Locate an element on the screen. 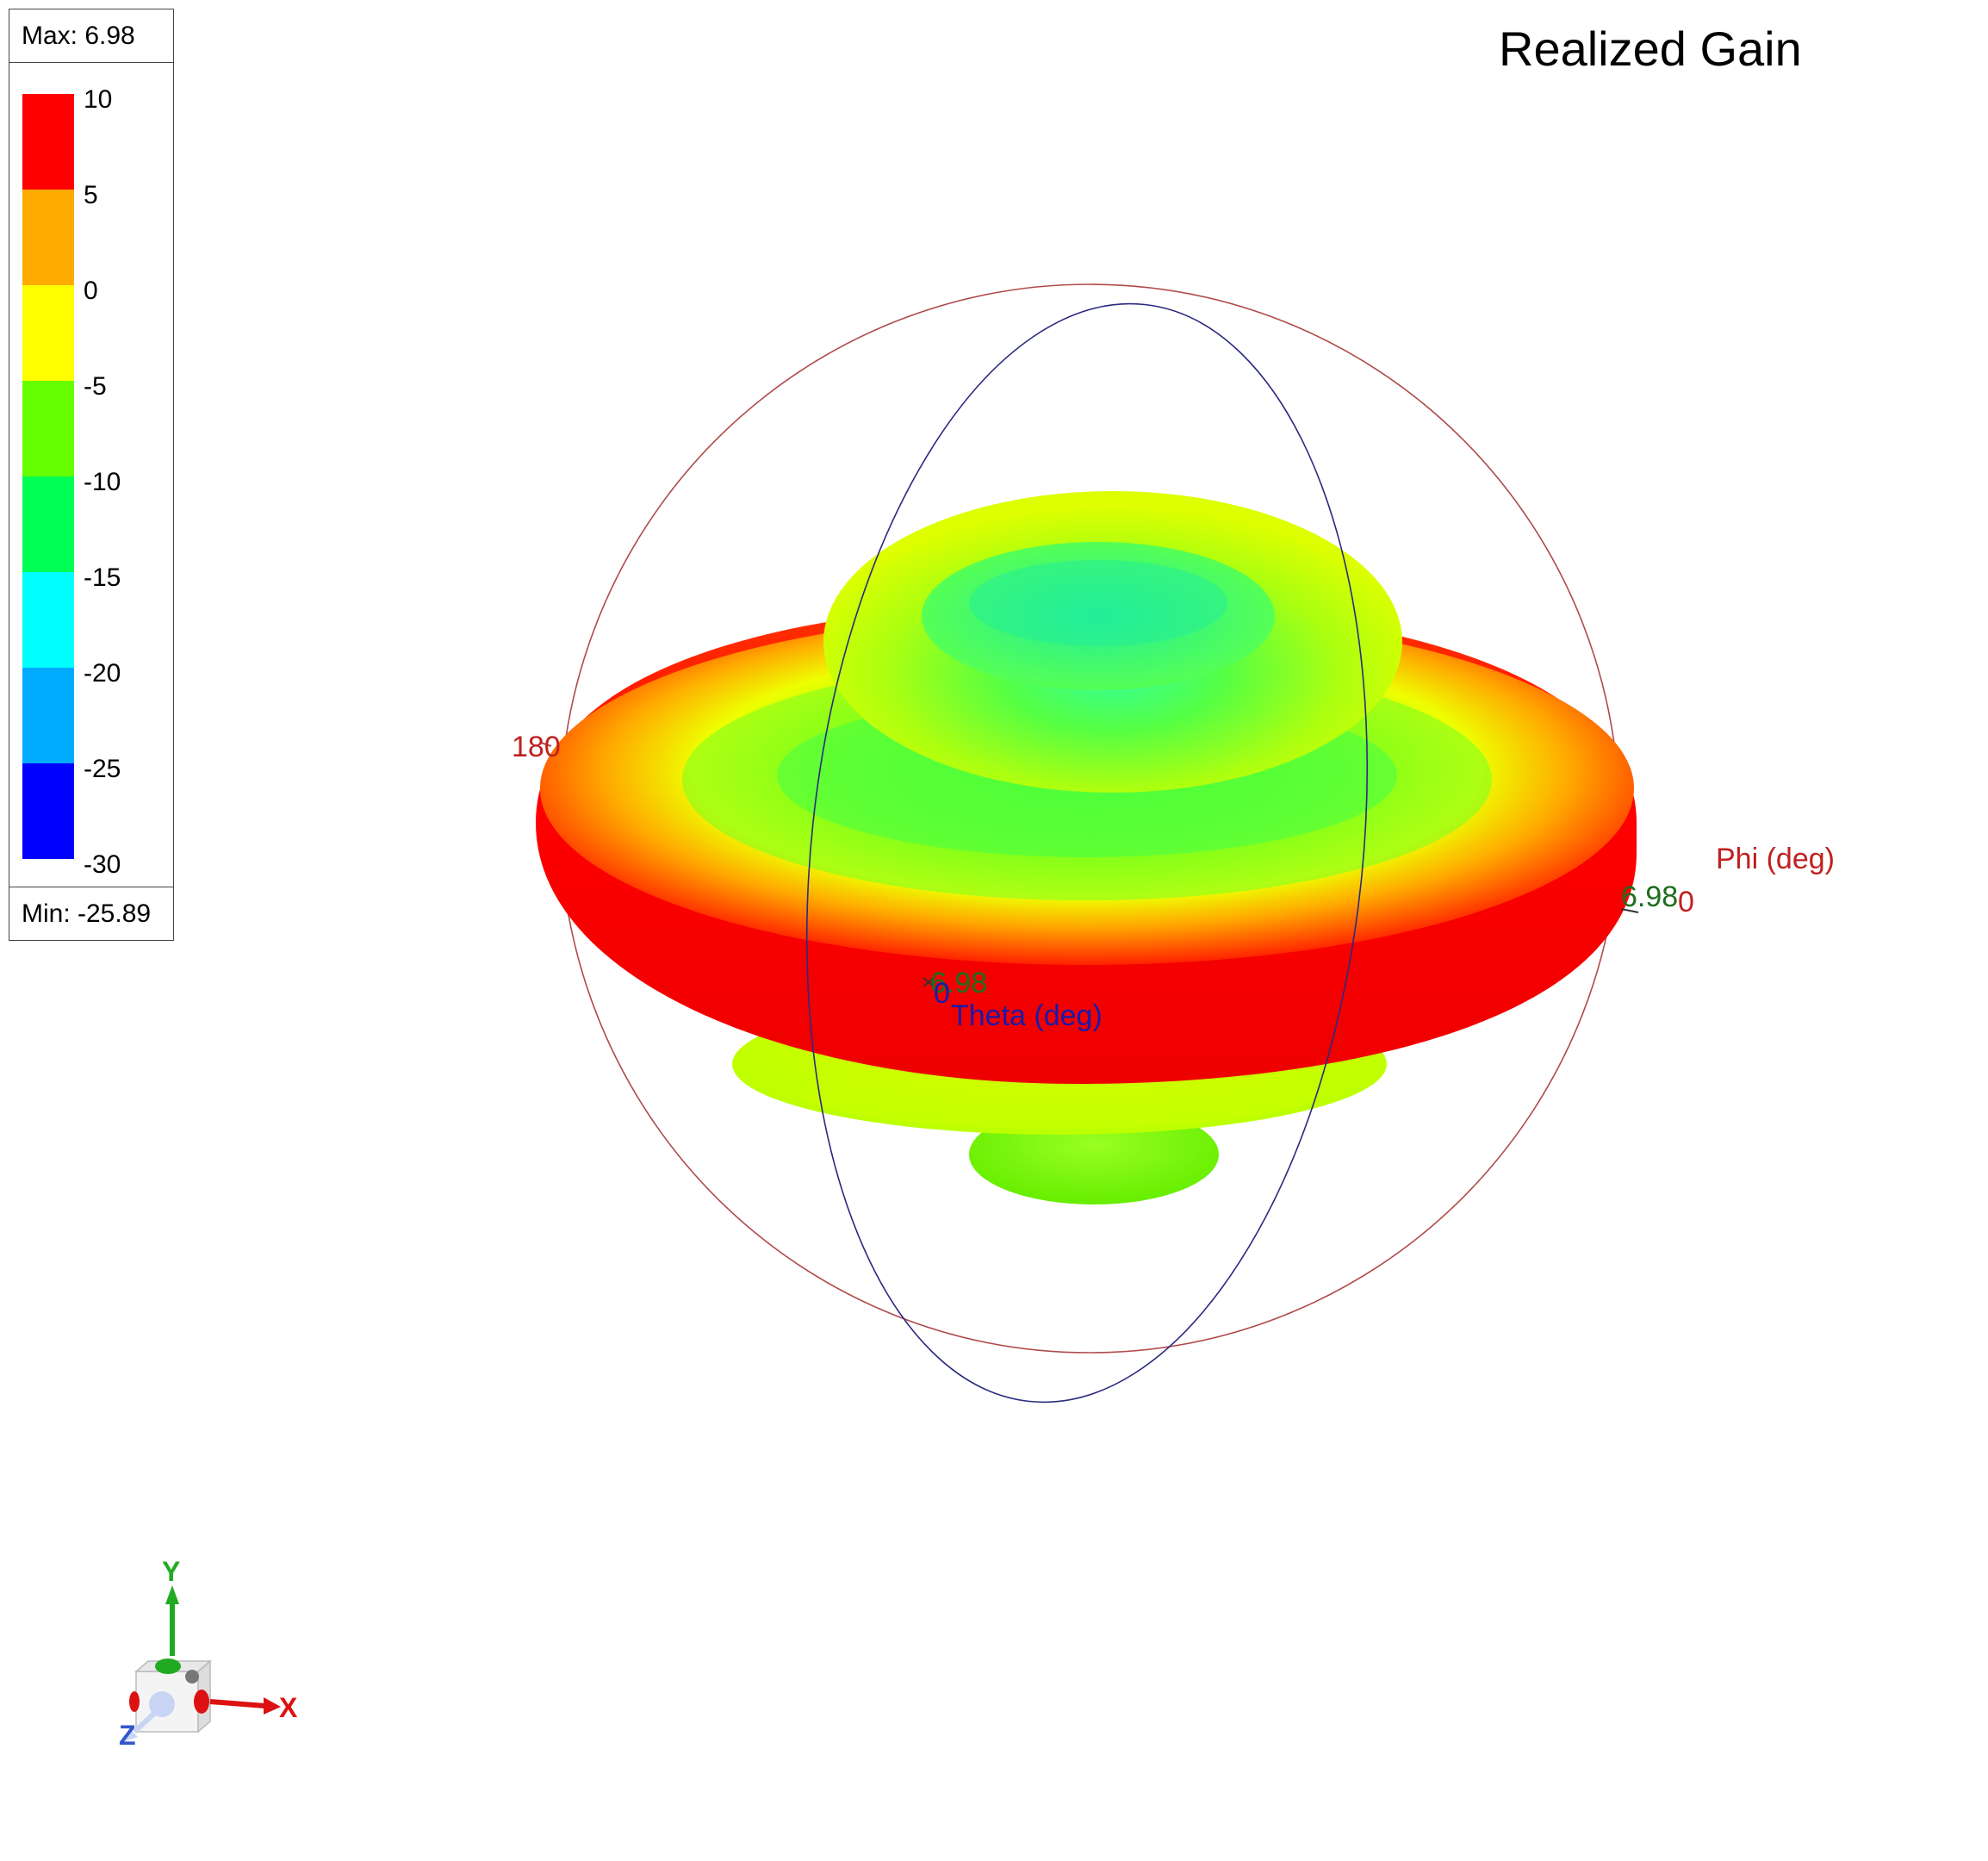 This screenshot has height=1861, width=1988. triad-y-label: Y is located at coordinates (171, 1571).